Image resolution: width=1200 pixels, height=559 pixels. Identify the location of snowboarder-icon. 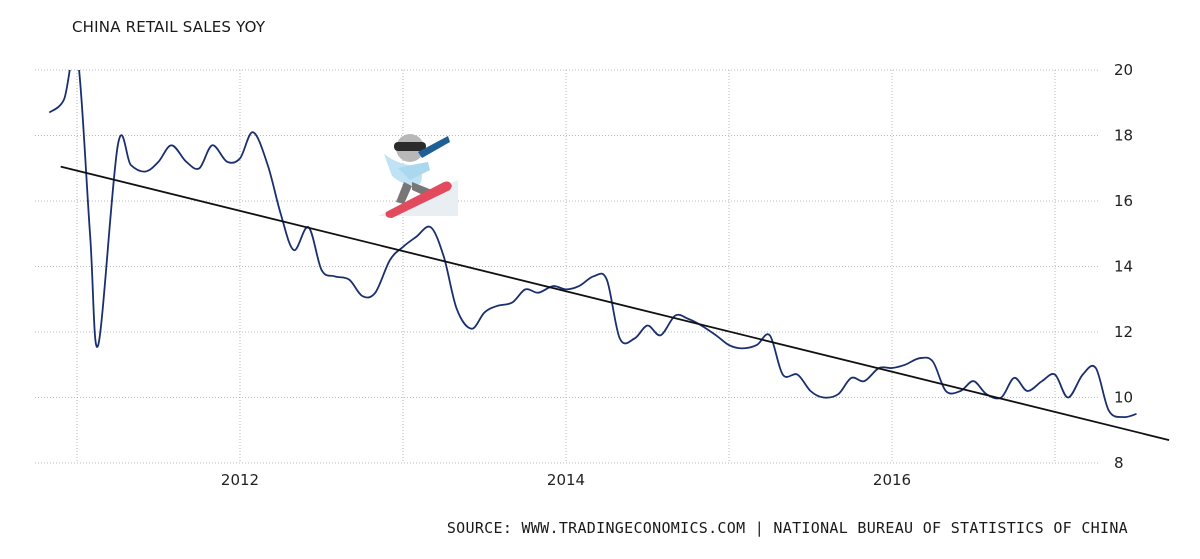
(418, 176).